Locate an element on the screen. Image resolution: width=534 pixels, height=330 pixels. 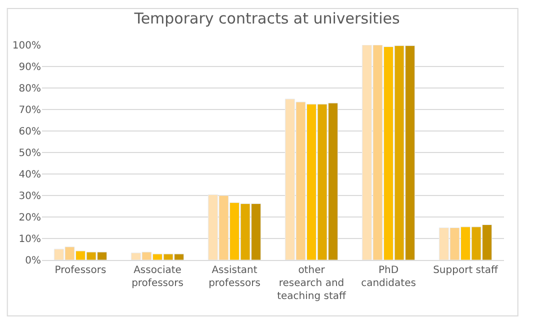
x-tick-label: Assistant professors is located at coordinates (234, 277).